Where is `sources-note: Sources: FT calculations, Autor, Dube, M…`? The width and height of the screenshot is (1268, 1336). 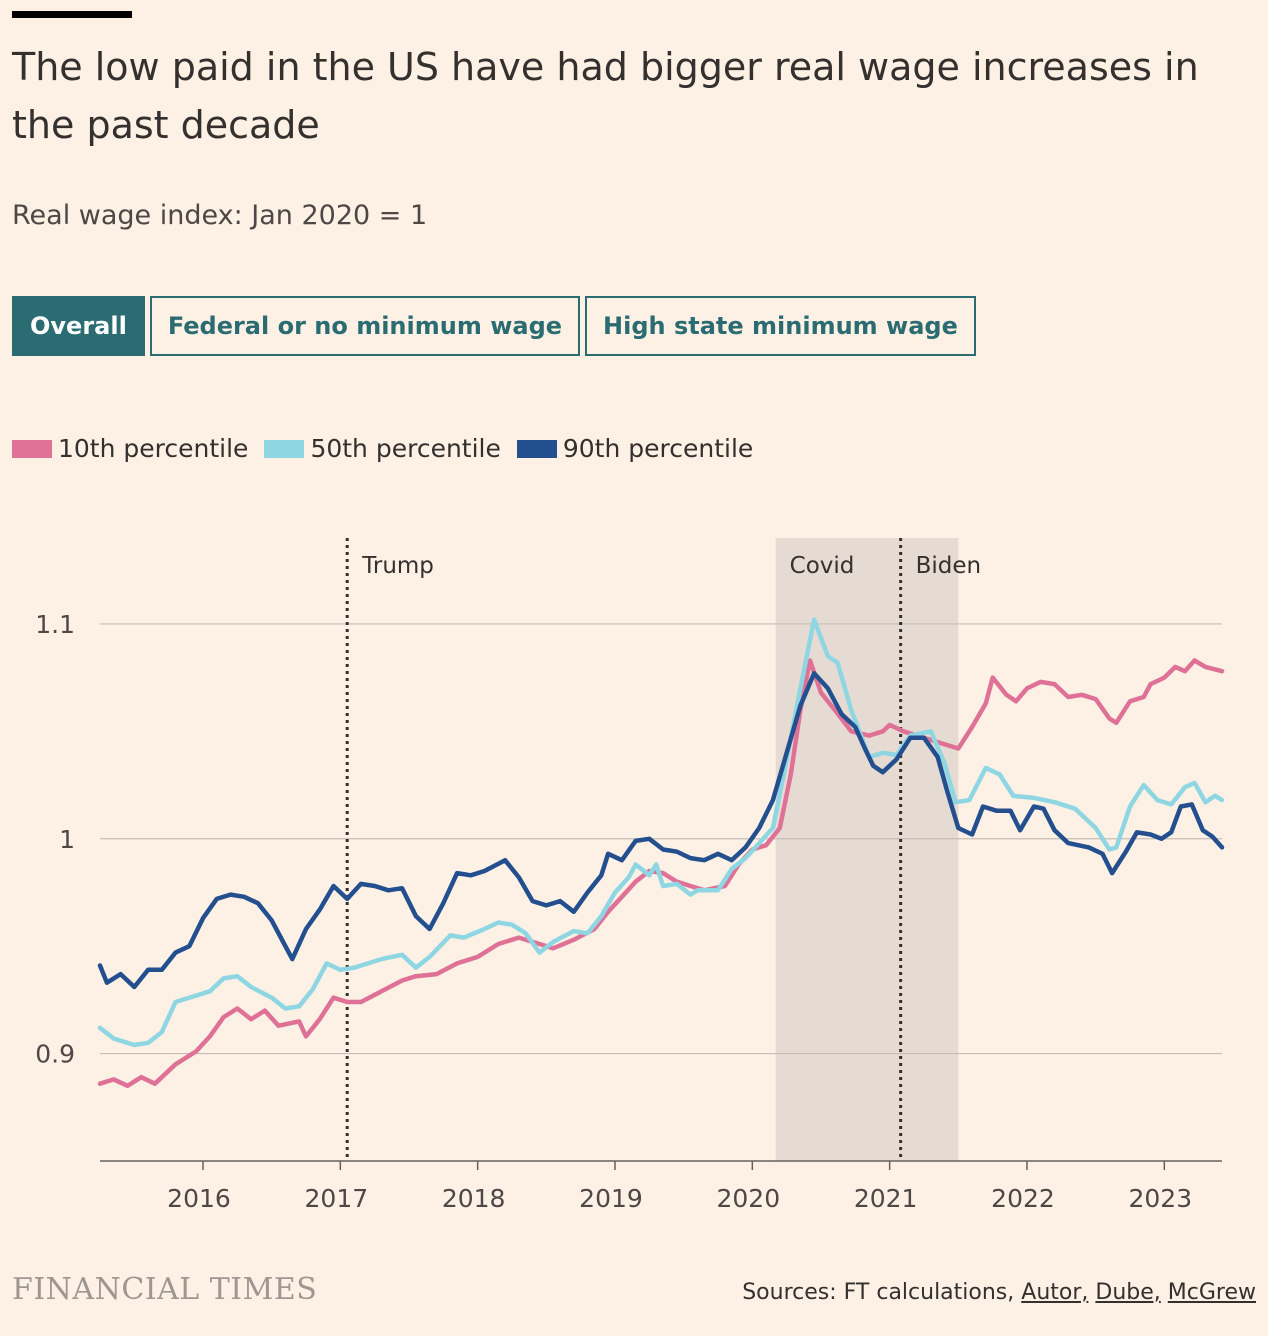 sources-note: Sources: FT calculations, Autor, Dube, M… is located at coordinates (999, 1292).